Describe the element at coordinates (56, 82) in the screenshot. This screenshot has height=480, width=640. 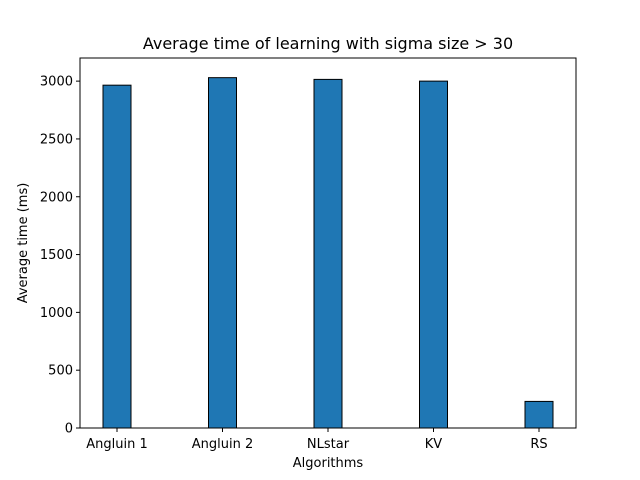
I see `y-tick-label: 3000` at that location.